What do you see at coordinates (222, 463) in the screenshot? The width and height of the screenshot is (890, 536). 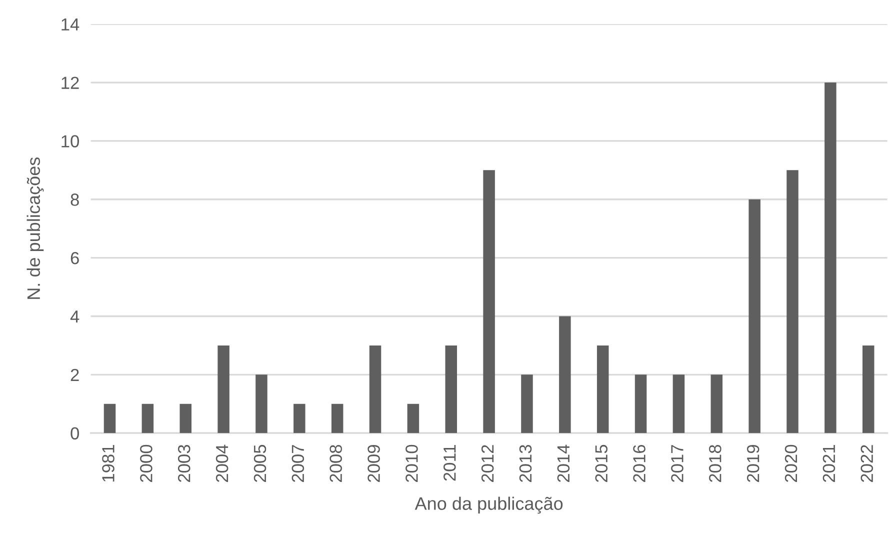 I see `x-tick-label: 2004` at bounding box center [222, 463].